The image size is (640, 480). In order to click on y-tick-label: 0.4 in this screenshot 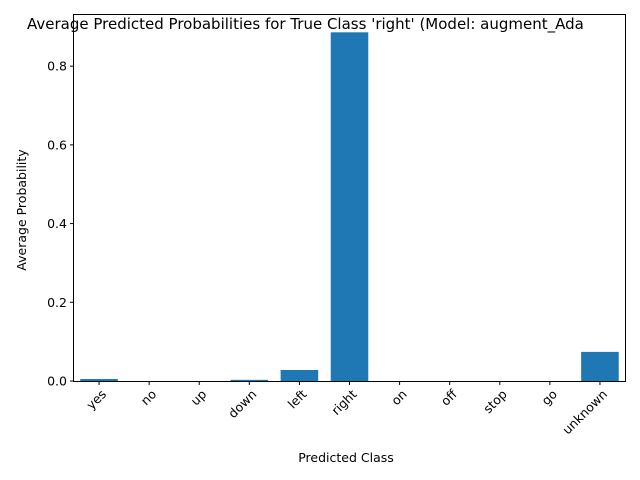, I will do `click(57, 223)`.